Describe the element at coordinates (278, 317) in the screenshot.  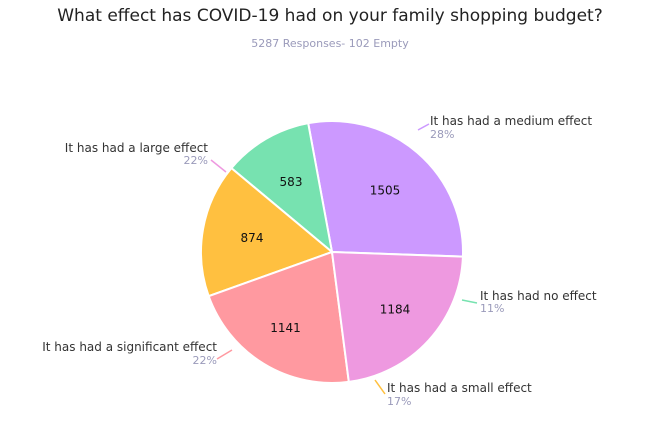
I see `pie-slice-it-has-had-a-significant-effect` at that location.